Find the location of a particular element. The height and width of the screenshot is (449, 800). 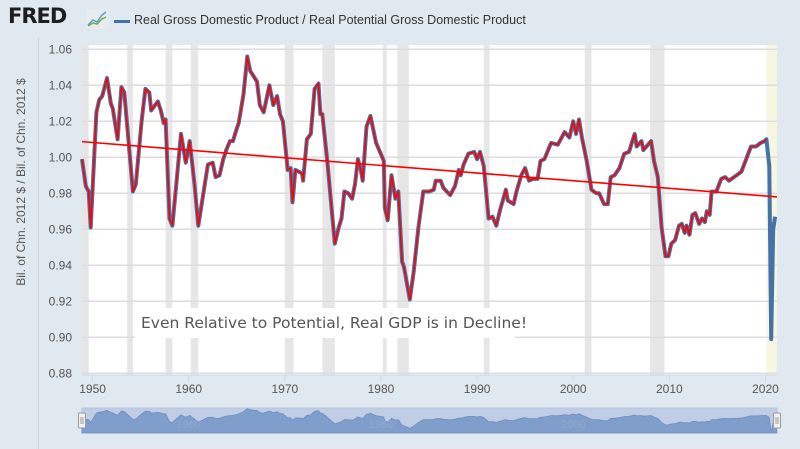

y-tick-label: 0.96 is located at coordinates (61, 229).